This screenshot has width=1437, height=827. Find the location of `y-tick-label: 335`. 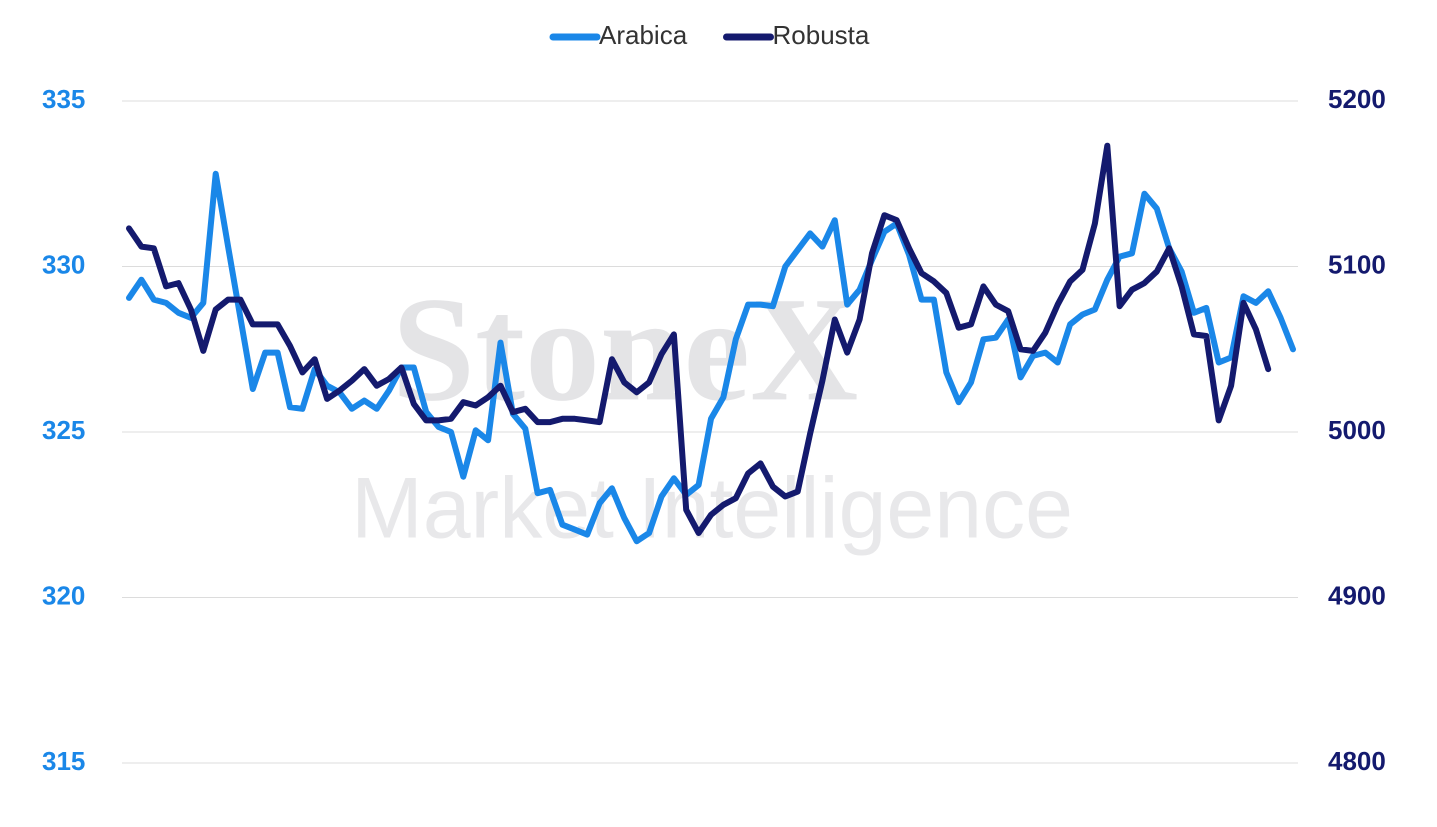

y-tick-label: 335 is located at coordinates (63, 99).